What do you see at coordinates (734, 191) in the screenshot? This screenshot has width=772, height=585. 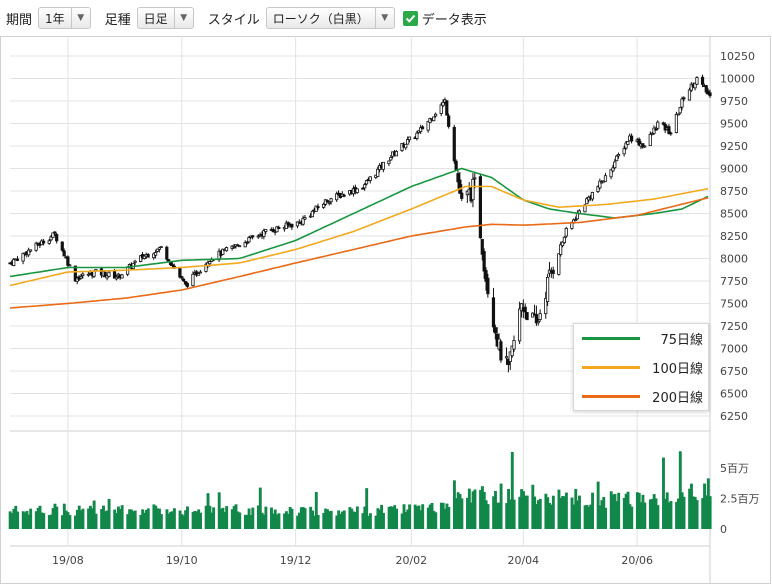 I see `price-tick-label: 8750` at bounding box center [734, 191].